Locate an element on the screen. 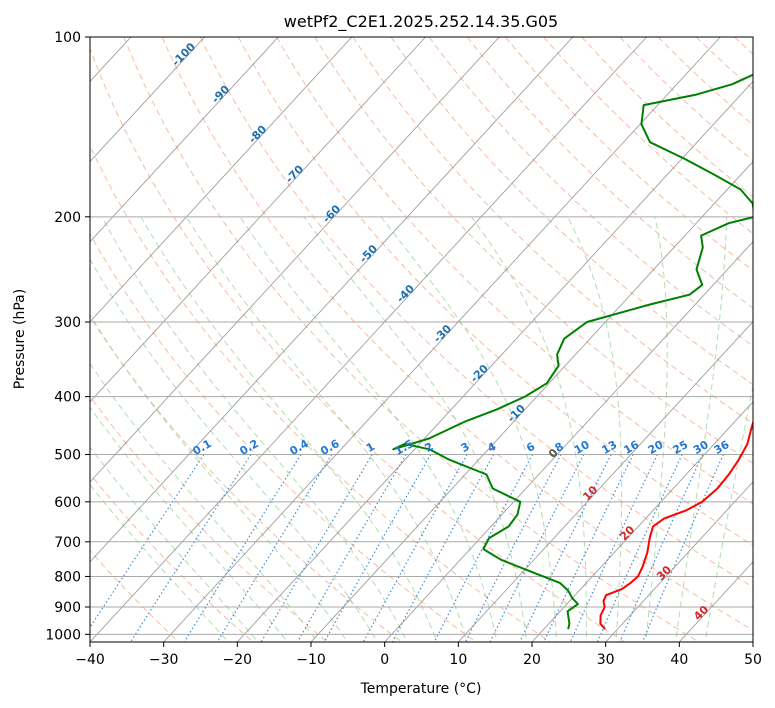  temperature-curve-label: -40 is located at coordinates (405, 293).